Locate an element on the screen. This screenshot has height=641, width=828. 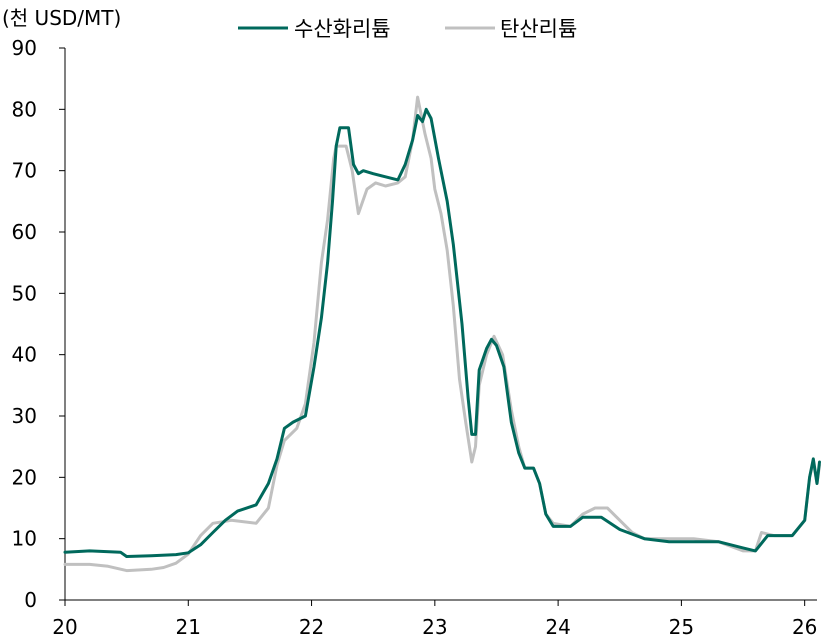
x-axis-ticks: 20 21 22 23 24 25 26 is located at coordinates (434, 619).